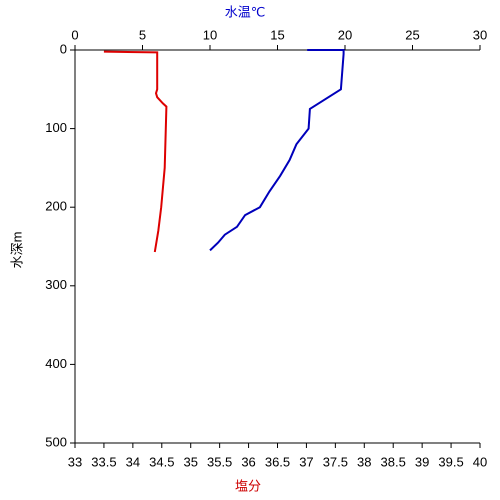  Describe the element at coordinates (248, 485) in the screenshot. I see `x-axis-title: 塩分` at that location.